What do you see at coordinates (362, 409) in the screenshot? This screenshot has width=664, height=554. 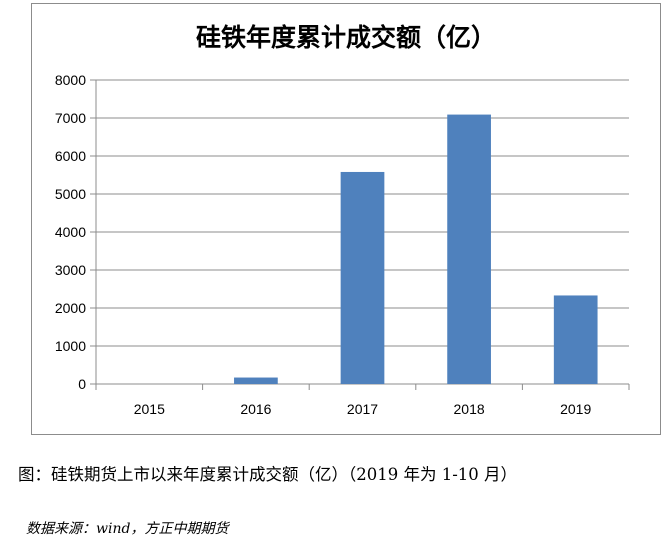 I see `x-tick-label: 2017` at bounding box center [362, 409].